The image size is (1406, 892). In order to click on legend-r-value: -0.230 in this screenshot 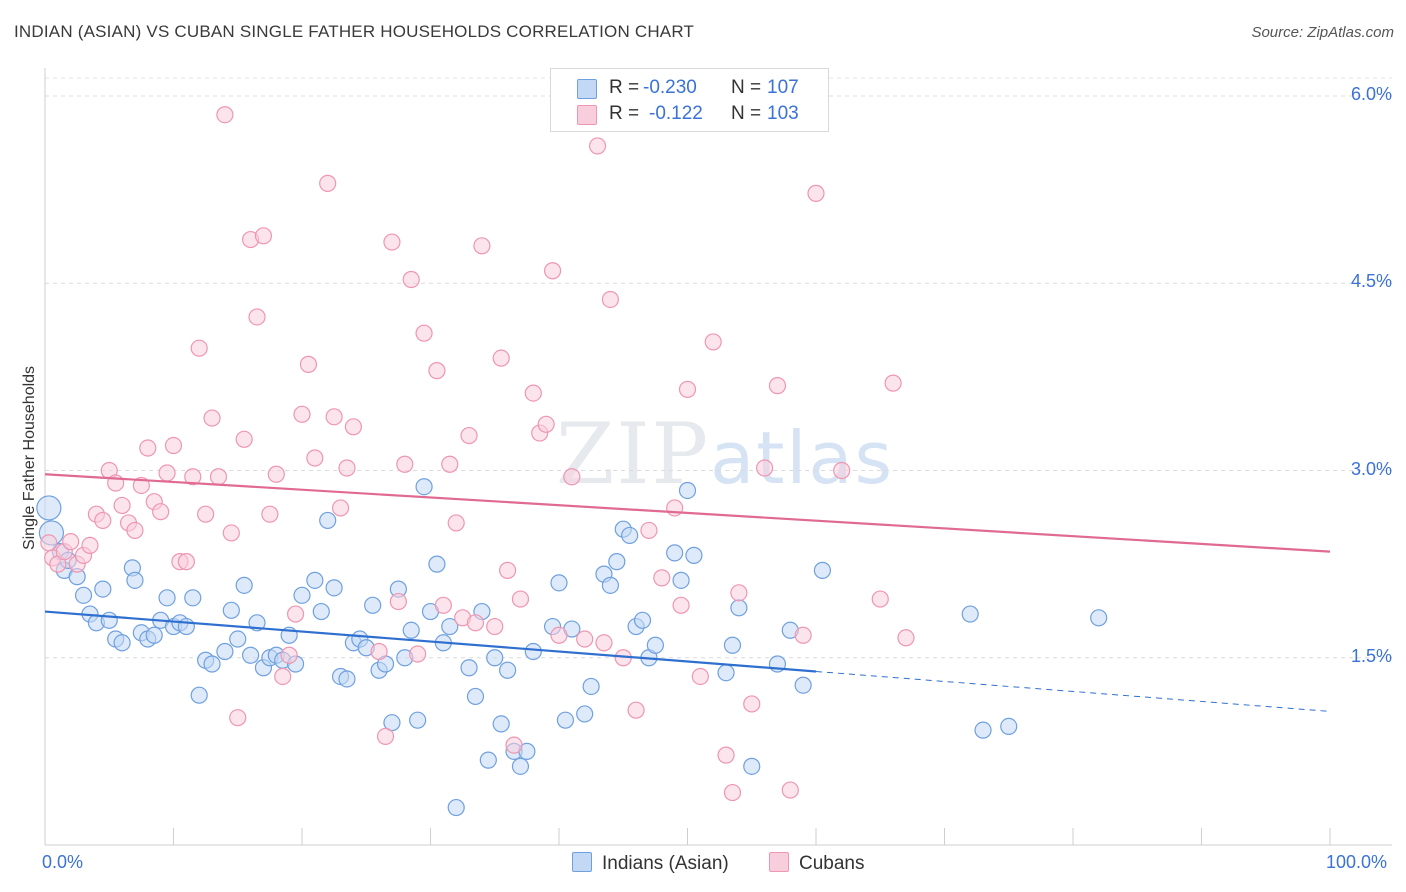, I will do `click(670, 87)`.